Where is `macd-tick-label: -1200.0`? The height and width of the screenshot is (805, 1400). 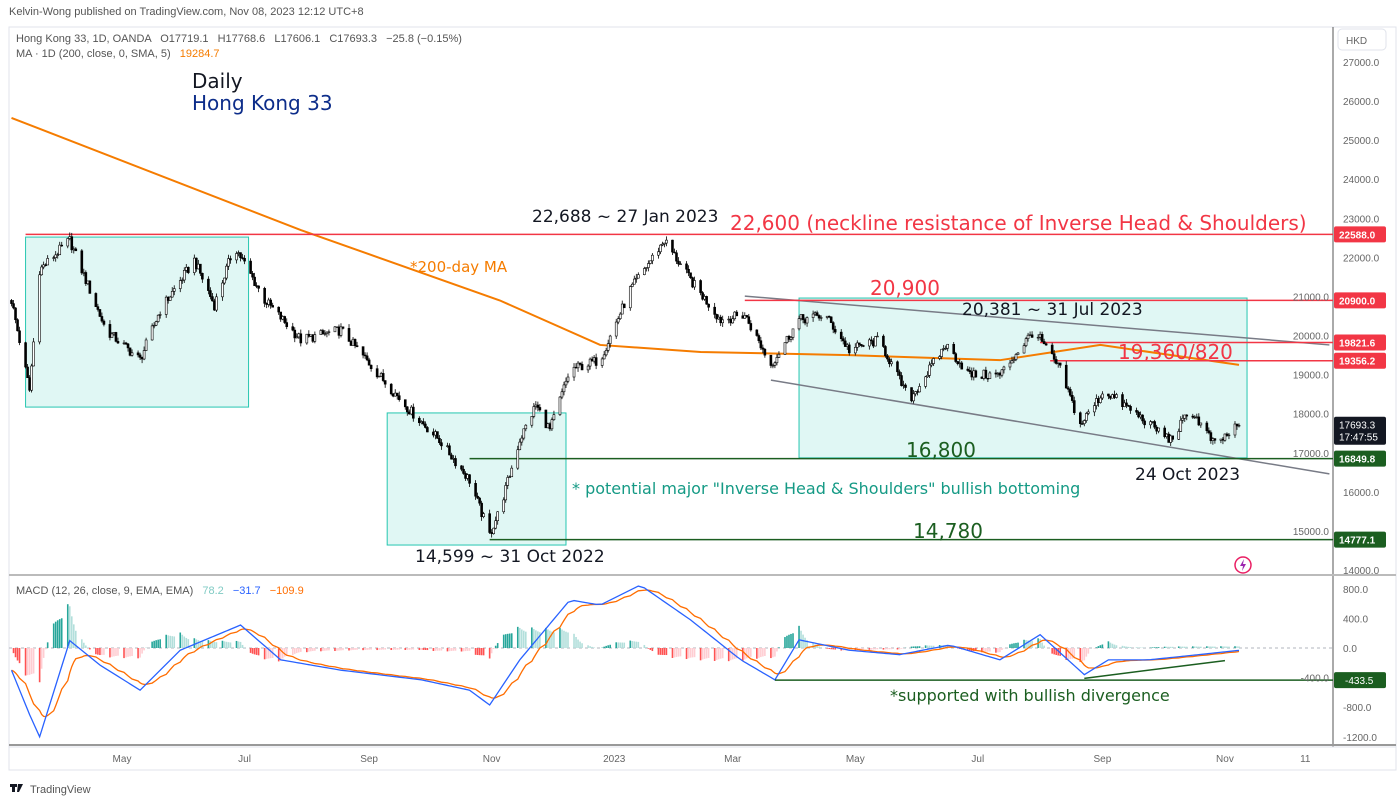 macd-tick-label: -1200.0 is located at coordinates (1360, 738).